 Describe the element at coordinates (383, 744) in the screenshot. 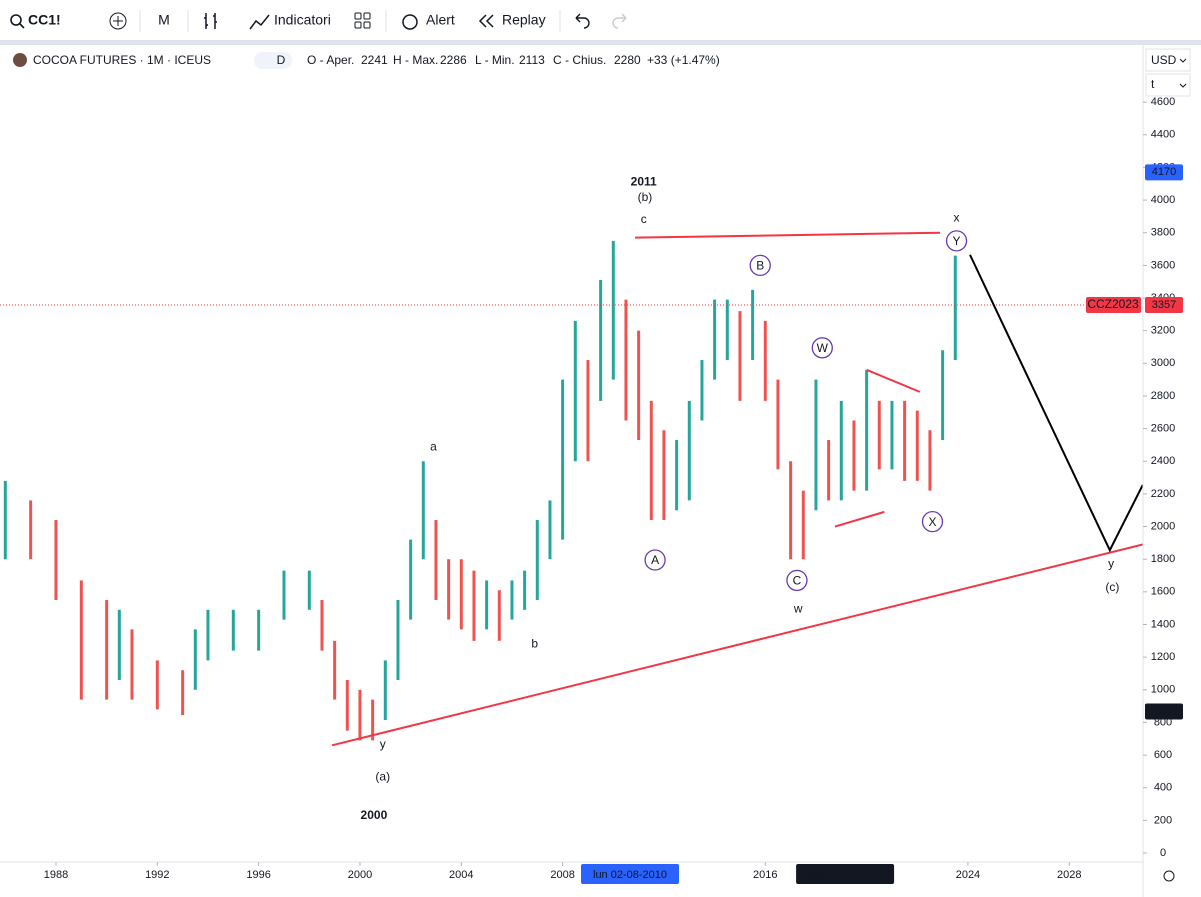

I see `wave-label: y` at that location.